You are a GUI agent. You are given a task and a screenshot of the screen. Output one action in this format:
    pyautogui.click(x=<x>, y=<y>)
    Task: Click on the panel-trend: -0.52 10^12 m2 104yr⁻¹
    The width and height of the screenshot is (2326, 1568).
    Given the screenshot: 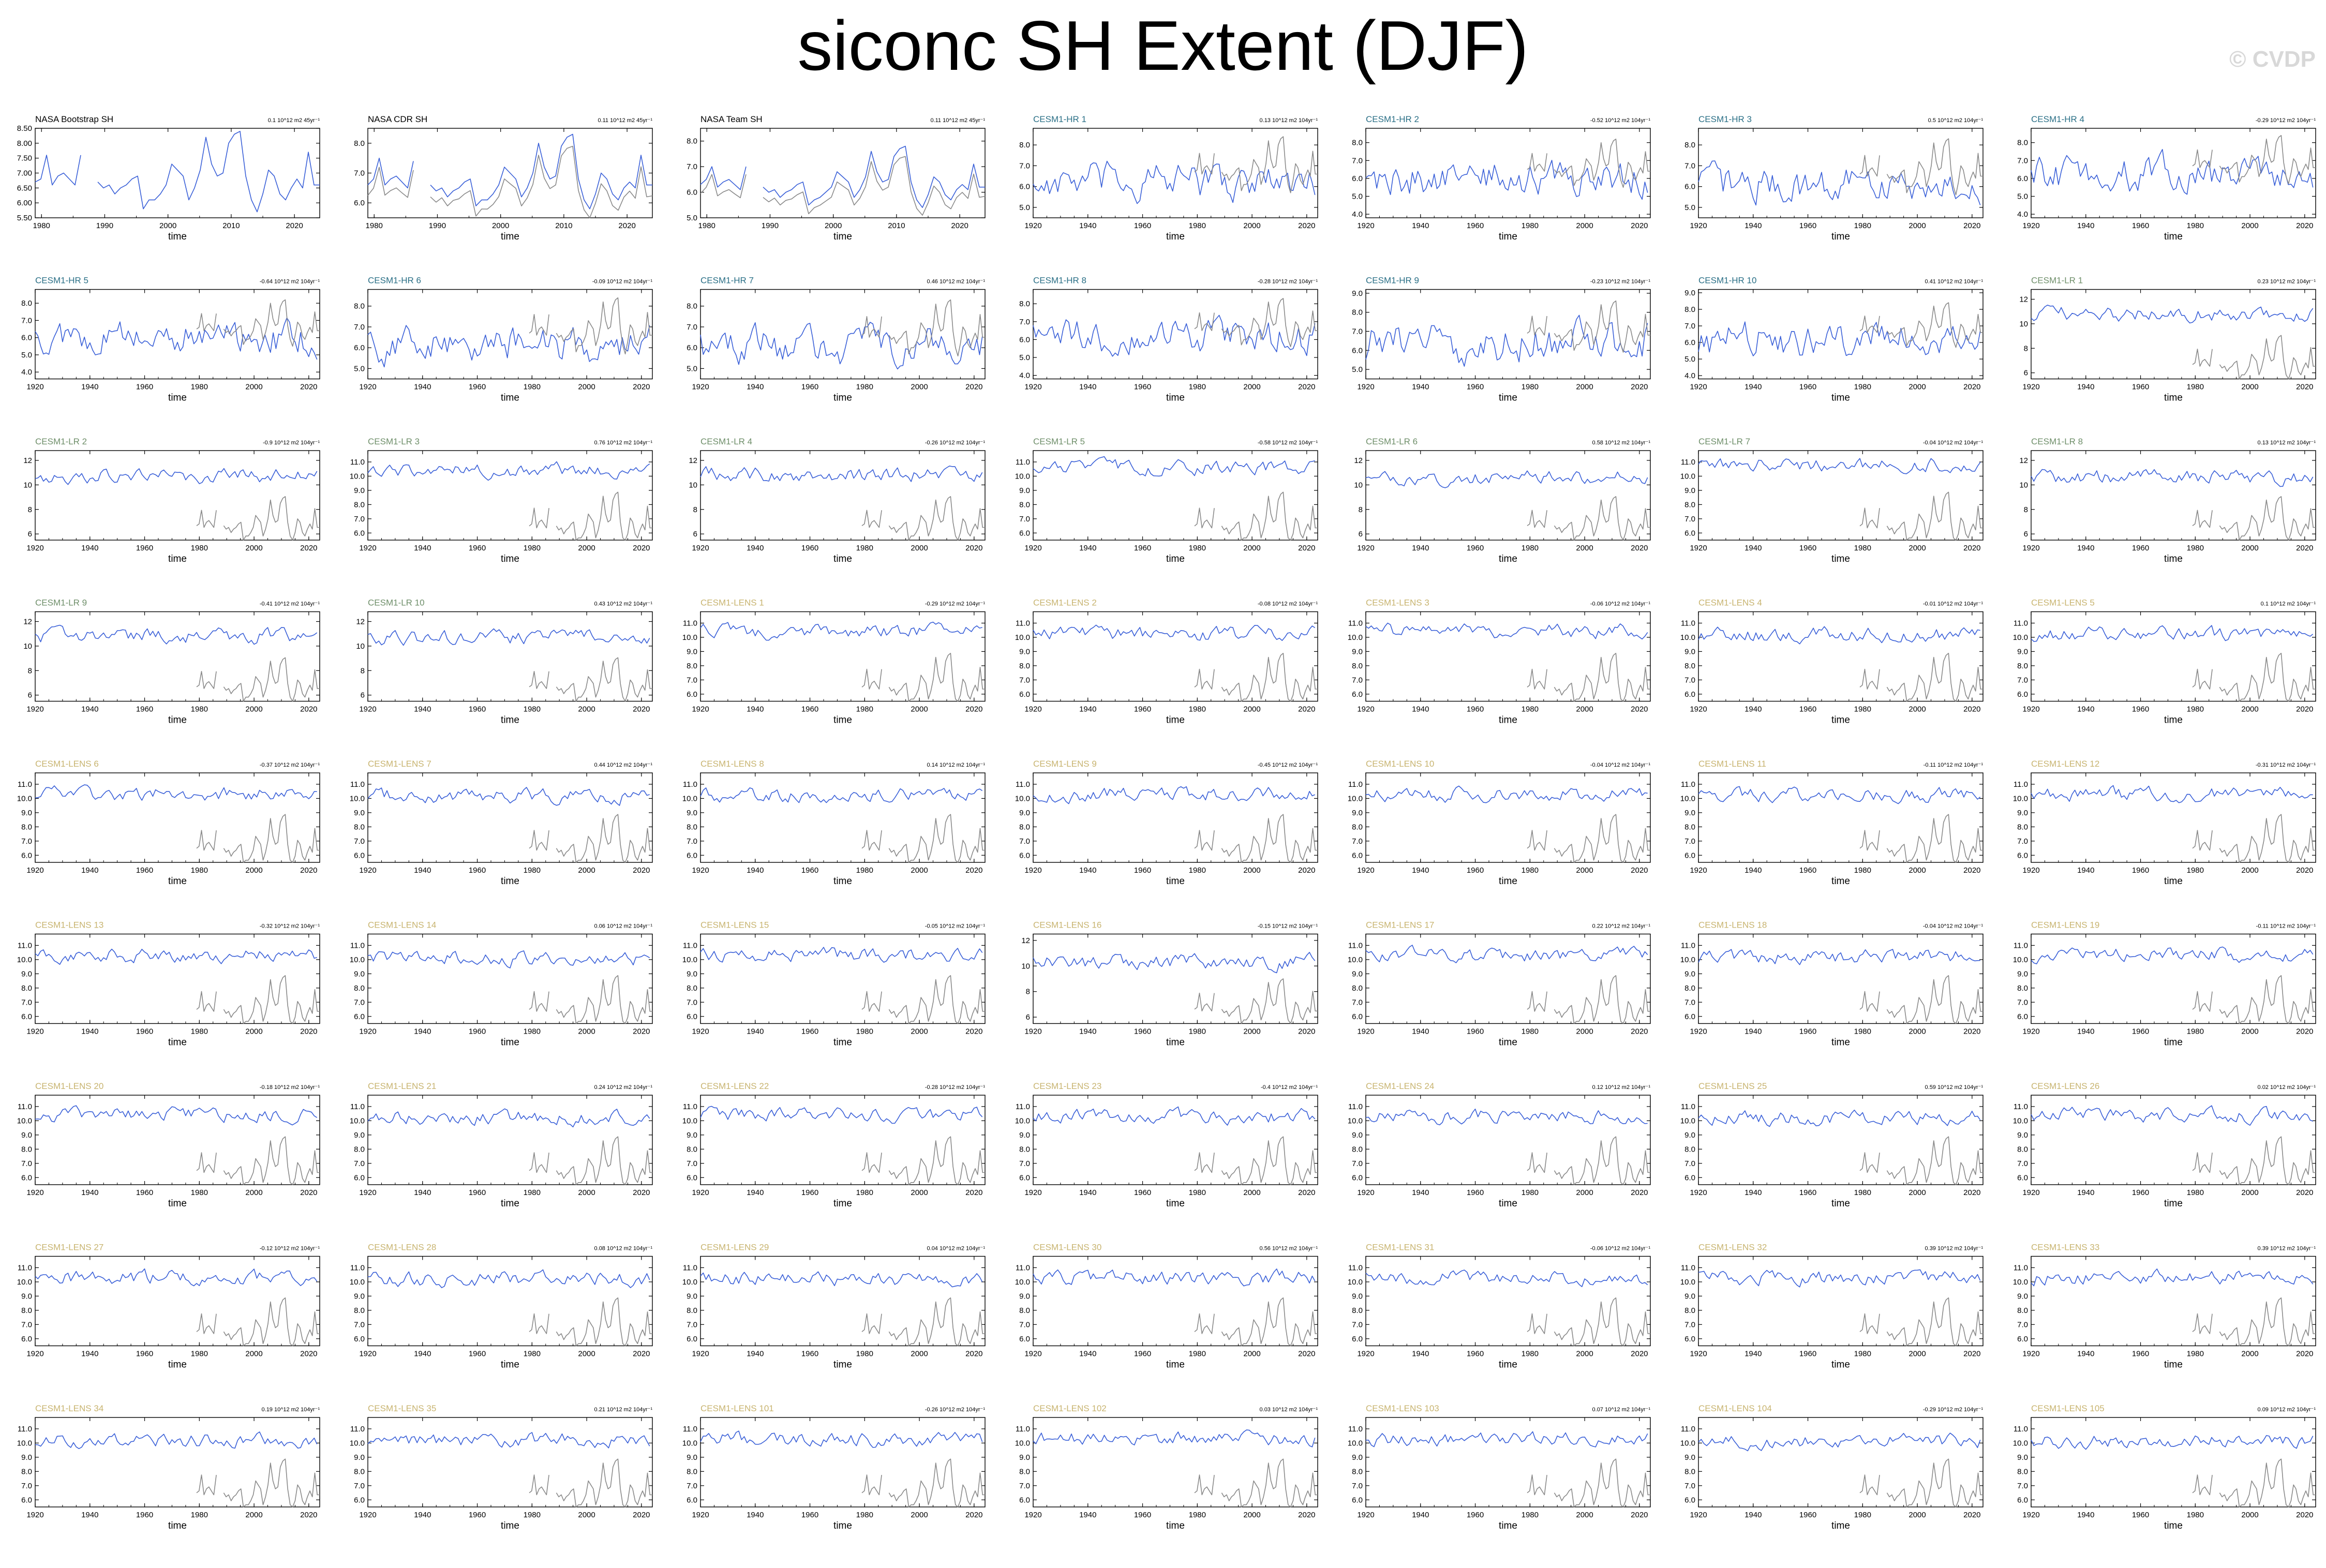 What is the action you would take?
    pyautogui.click(x=1620, y=120)
    